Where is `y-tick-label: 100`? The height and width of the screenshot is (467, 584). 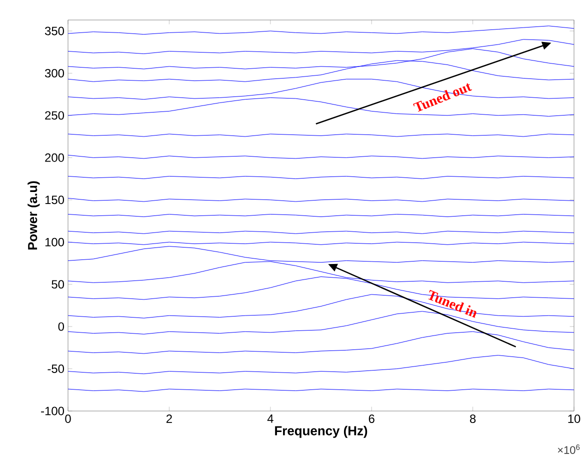
y-tick-label: 100 is located at coordinates (54, 242).